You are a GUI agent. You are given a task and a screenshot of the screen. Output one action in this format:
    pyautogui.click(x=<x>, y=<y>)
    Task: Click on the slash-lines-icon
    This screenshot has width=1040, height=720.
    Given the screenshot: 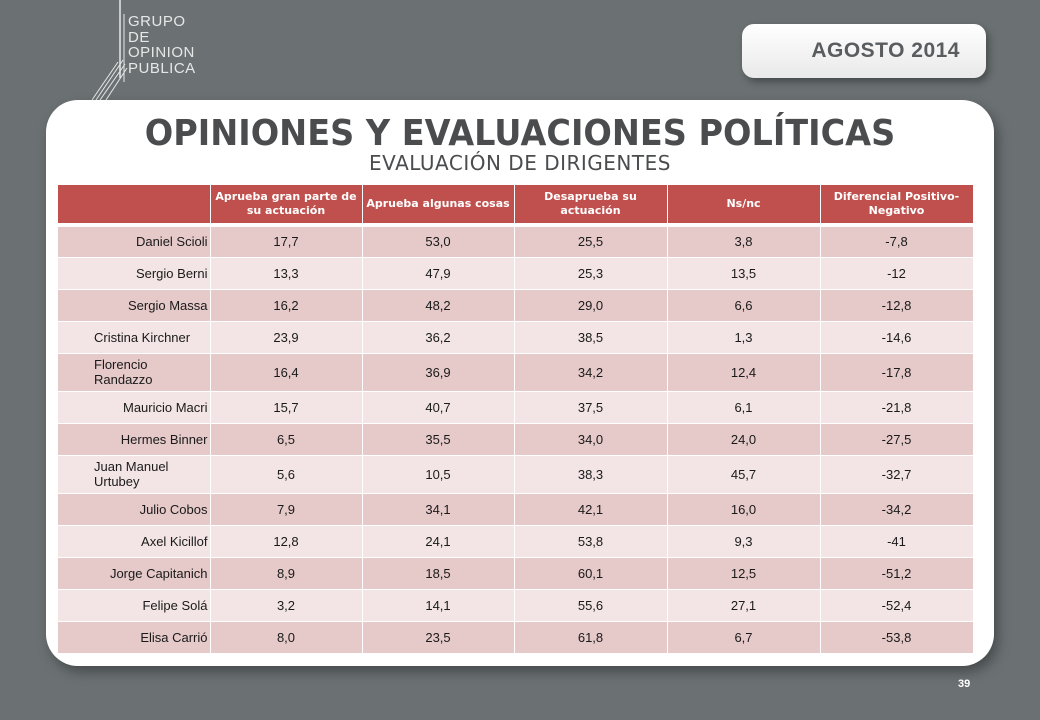 What is the action you would take?
    pyautogui.click(x=110, y=50)
    